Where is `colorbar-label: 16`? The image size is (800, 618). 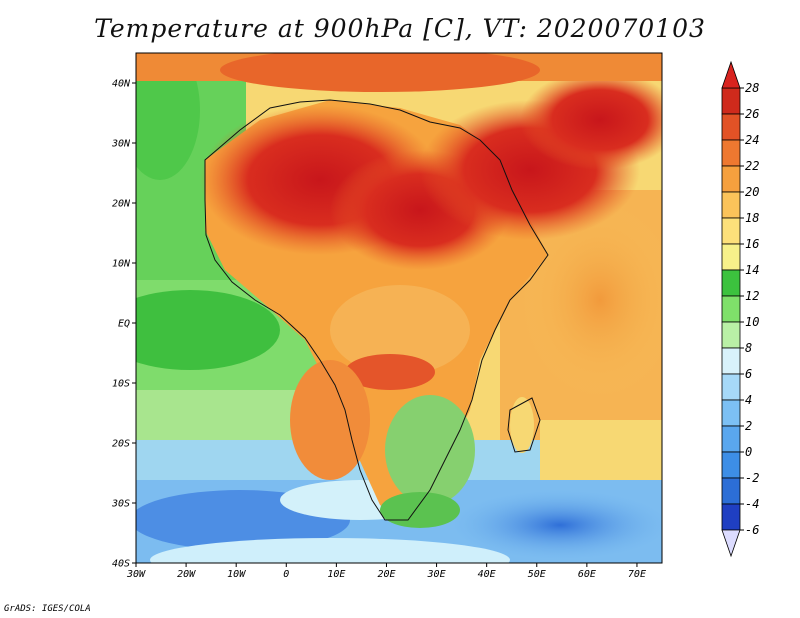
colorbar-label: 16 is located at coordinates (752, 244).